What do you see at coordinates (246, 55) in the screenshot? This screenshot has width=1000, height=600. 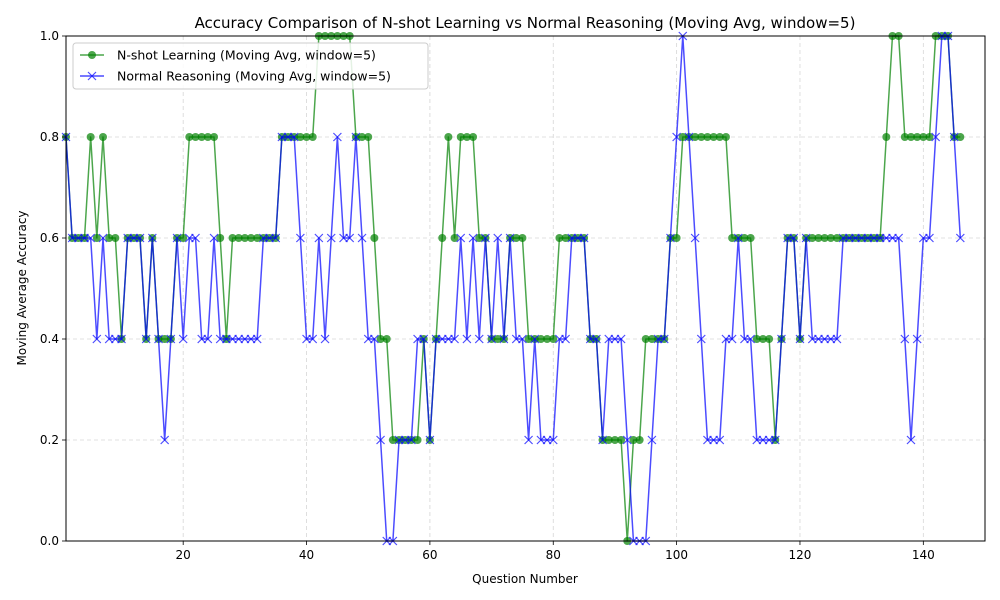 I see `legend-label-nshot: N-shot Learning (Moving Avg, window=5)` at bounding box center [246, 55].